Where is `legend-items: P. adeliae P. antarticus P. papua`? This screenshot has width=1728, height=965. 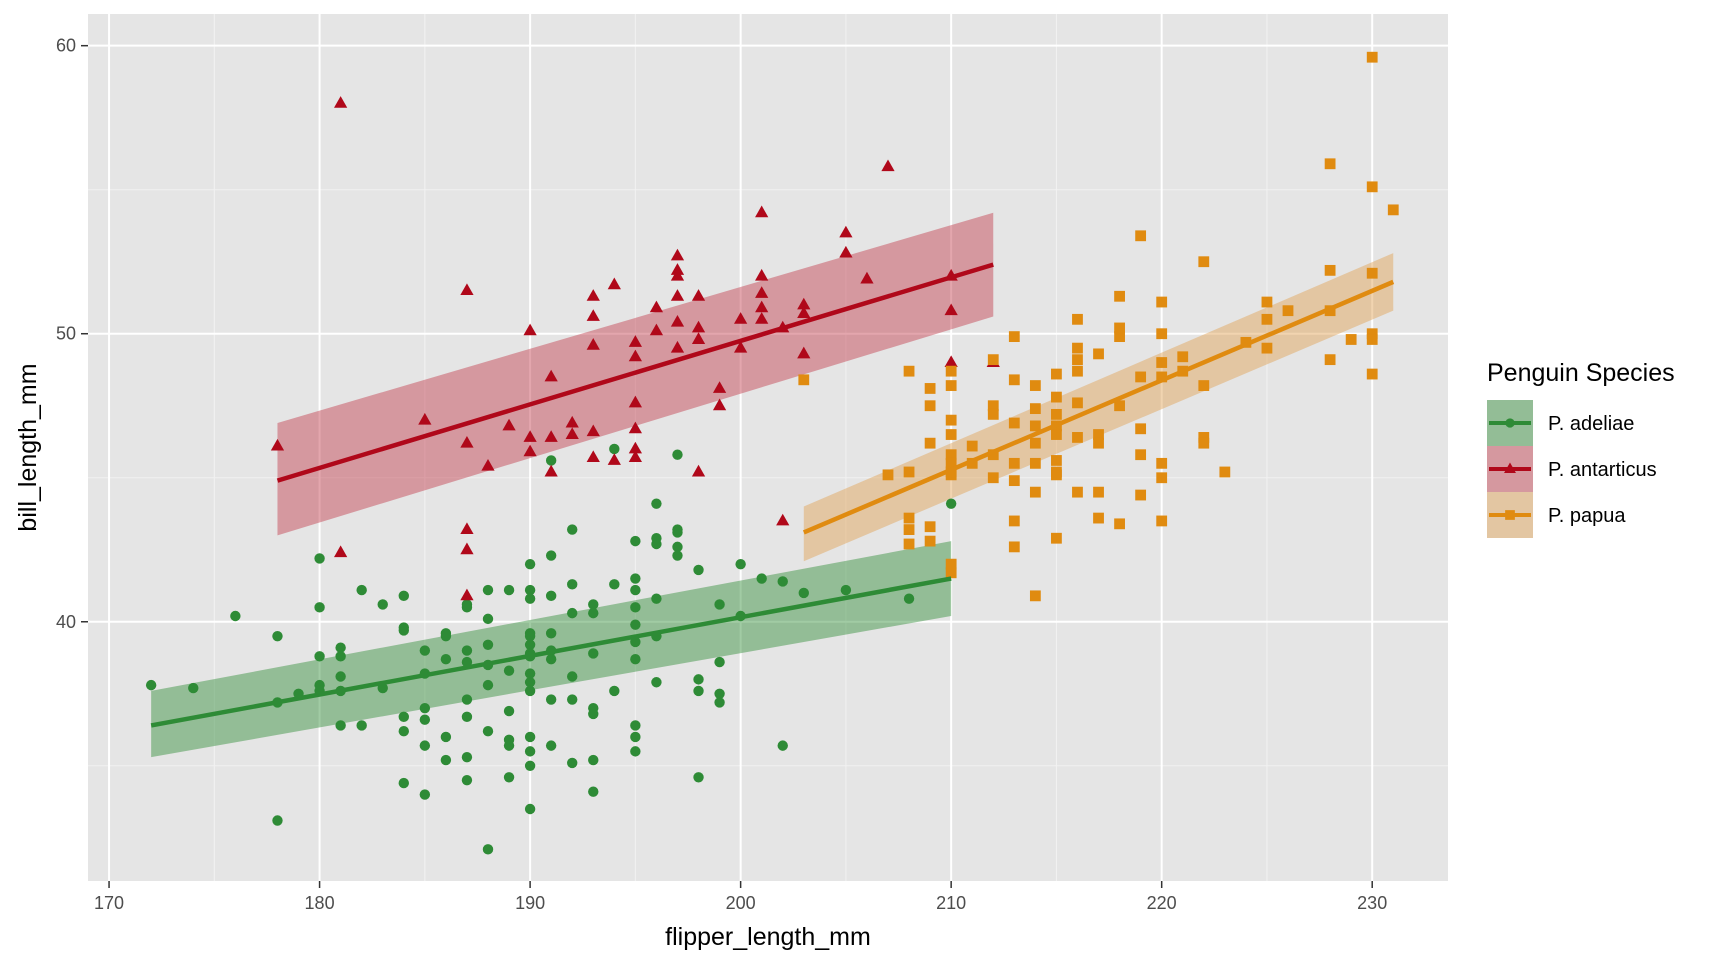
legend-items: P. adeliae P. antarticus P. papua is located at coordinates (1572, 469).